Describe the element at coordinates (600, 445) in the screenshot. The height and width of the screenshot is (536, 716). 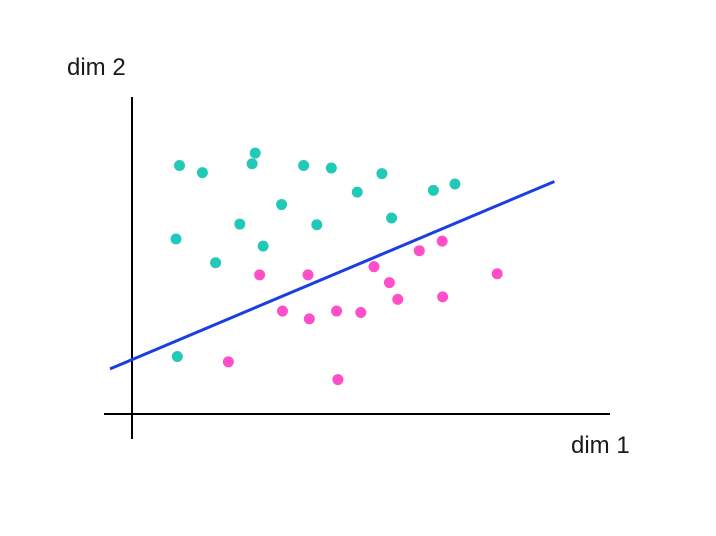
I see `x-axis-label: dim 1` at that location.